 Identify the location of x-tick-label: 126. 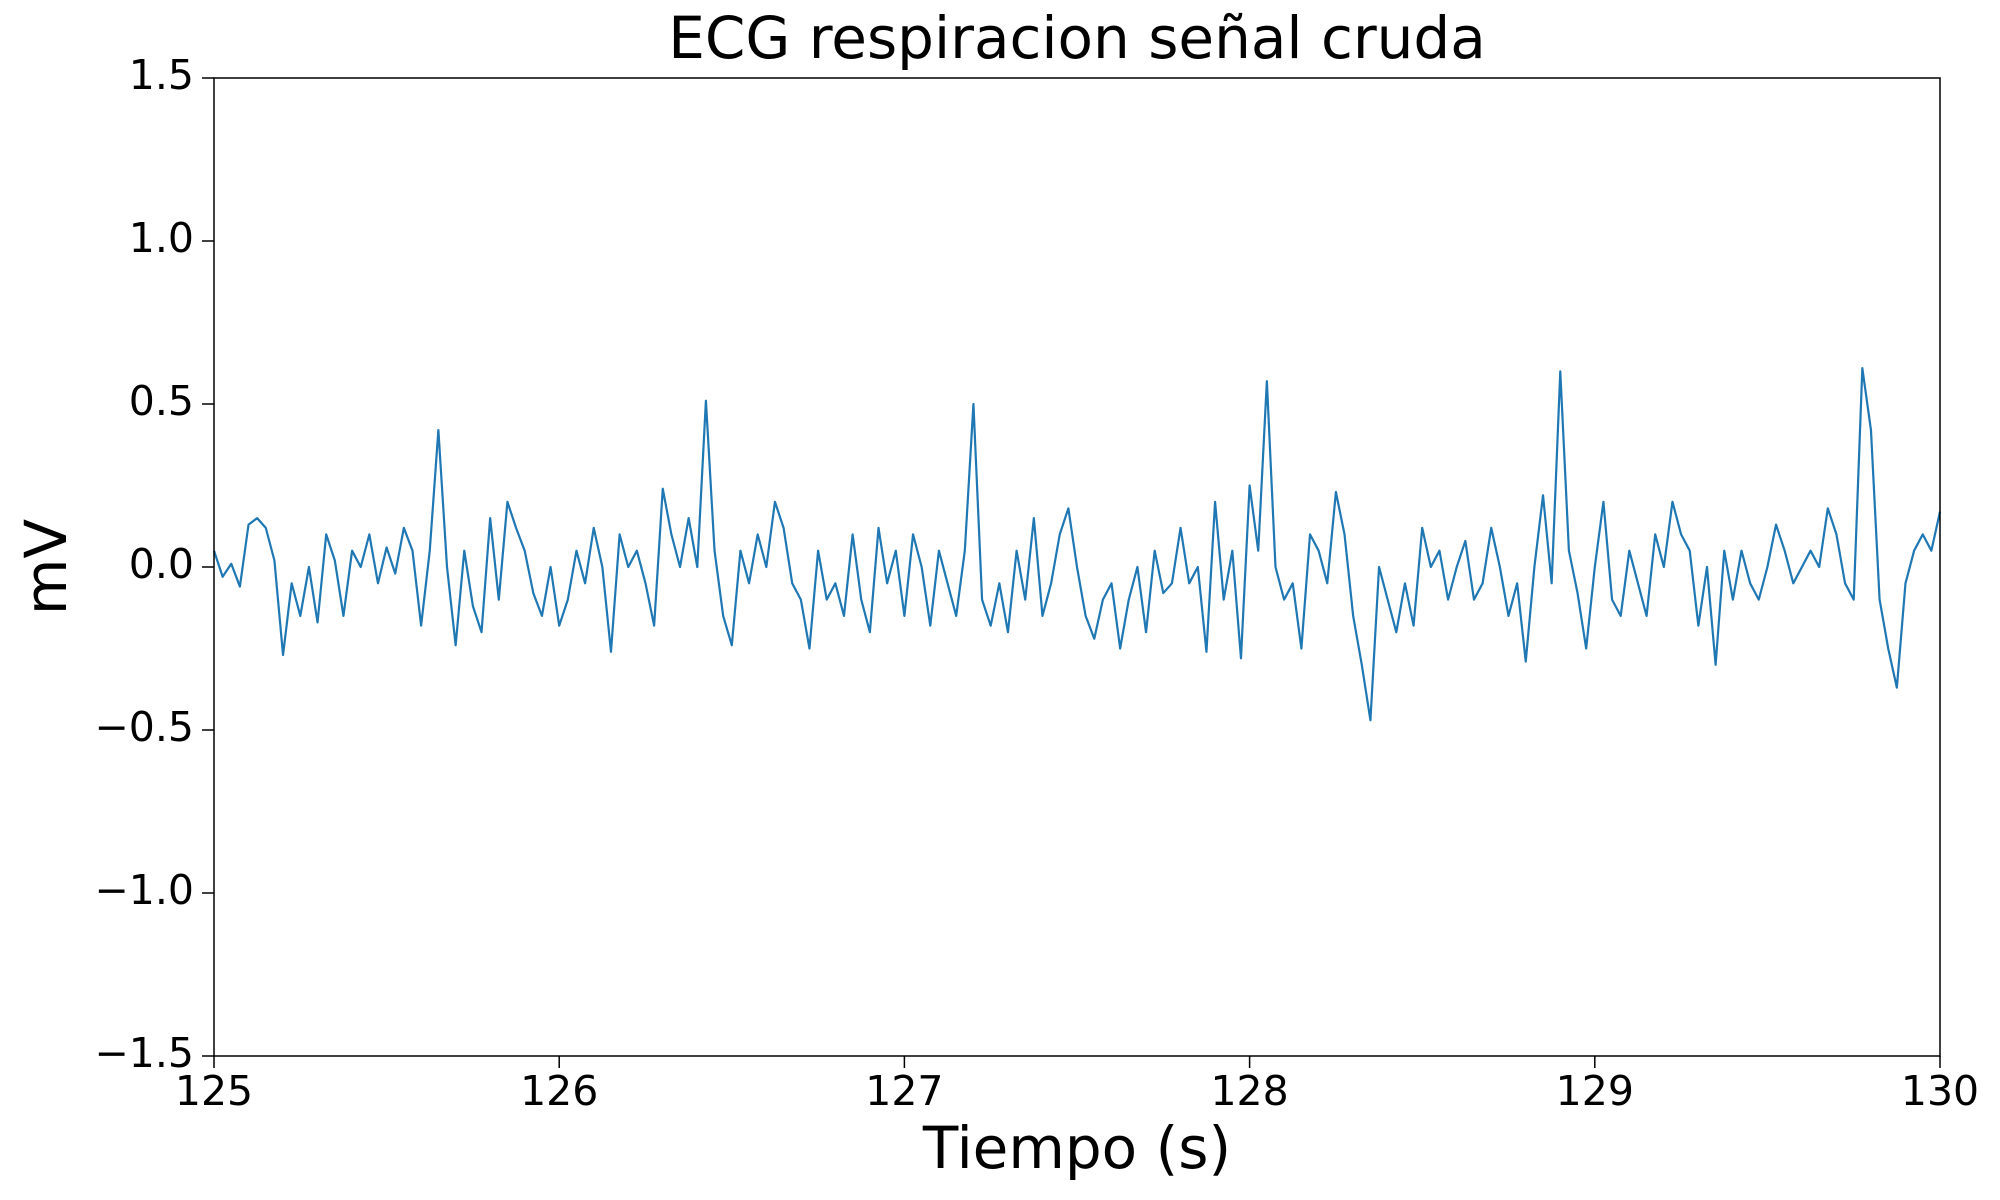
(559, 1091).